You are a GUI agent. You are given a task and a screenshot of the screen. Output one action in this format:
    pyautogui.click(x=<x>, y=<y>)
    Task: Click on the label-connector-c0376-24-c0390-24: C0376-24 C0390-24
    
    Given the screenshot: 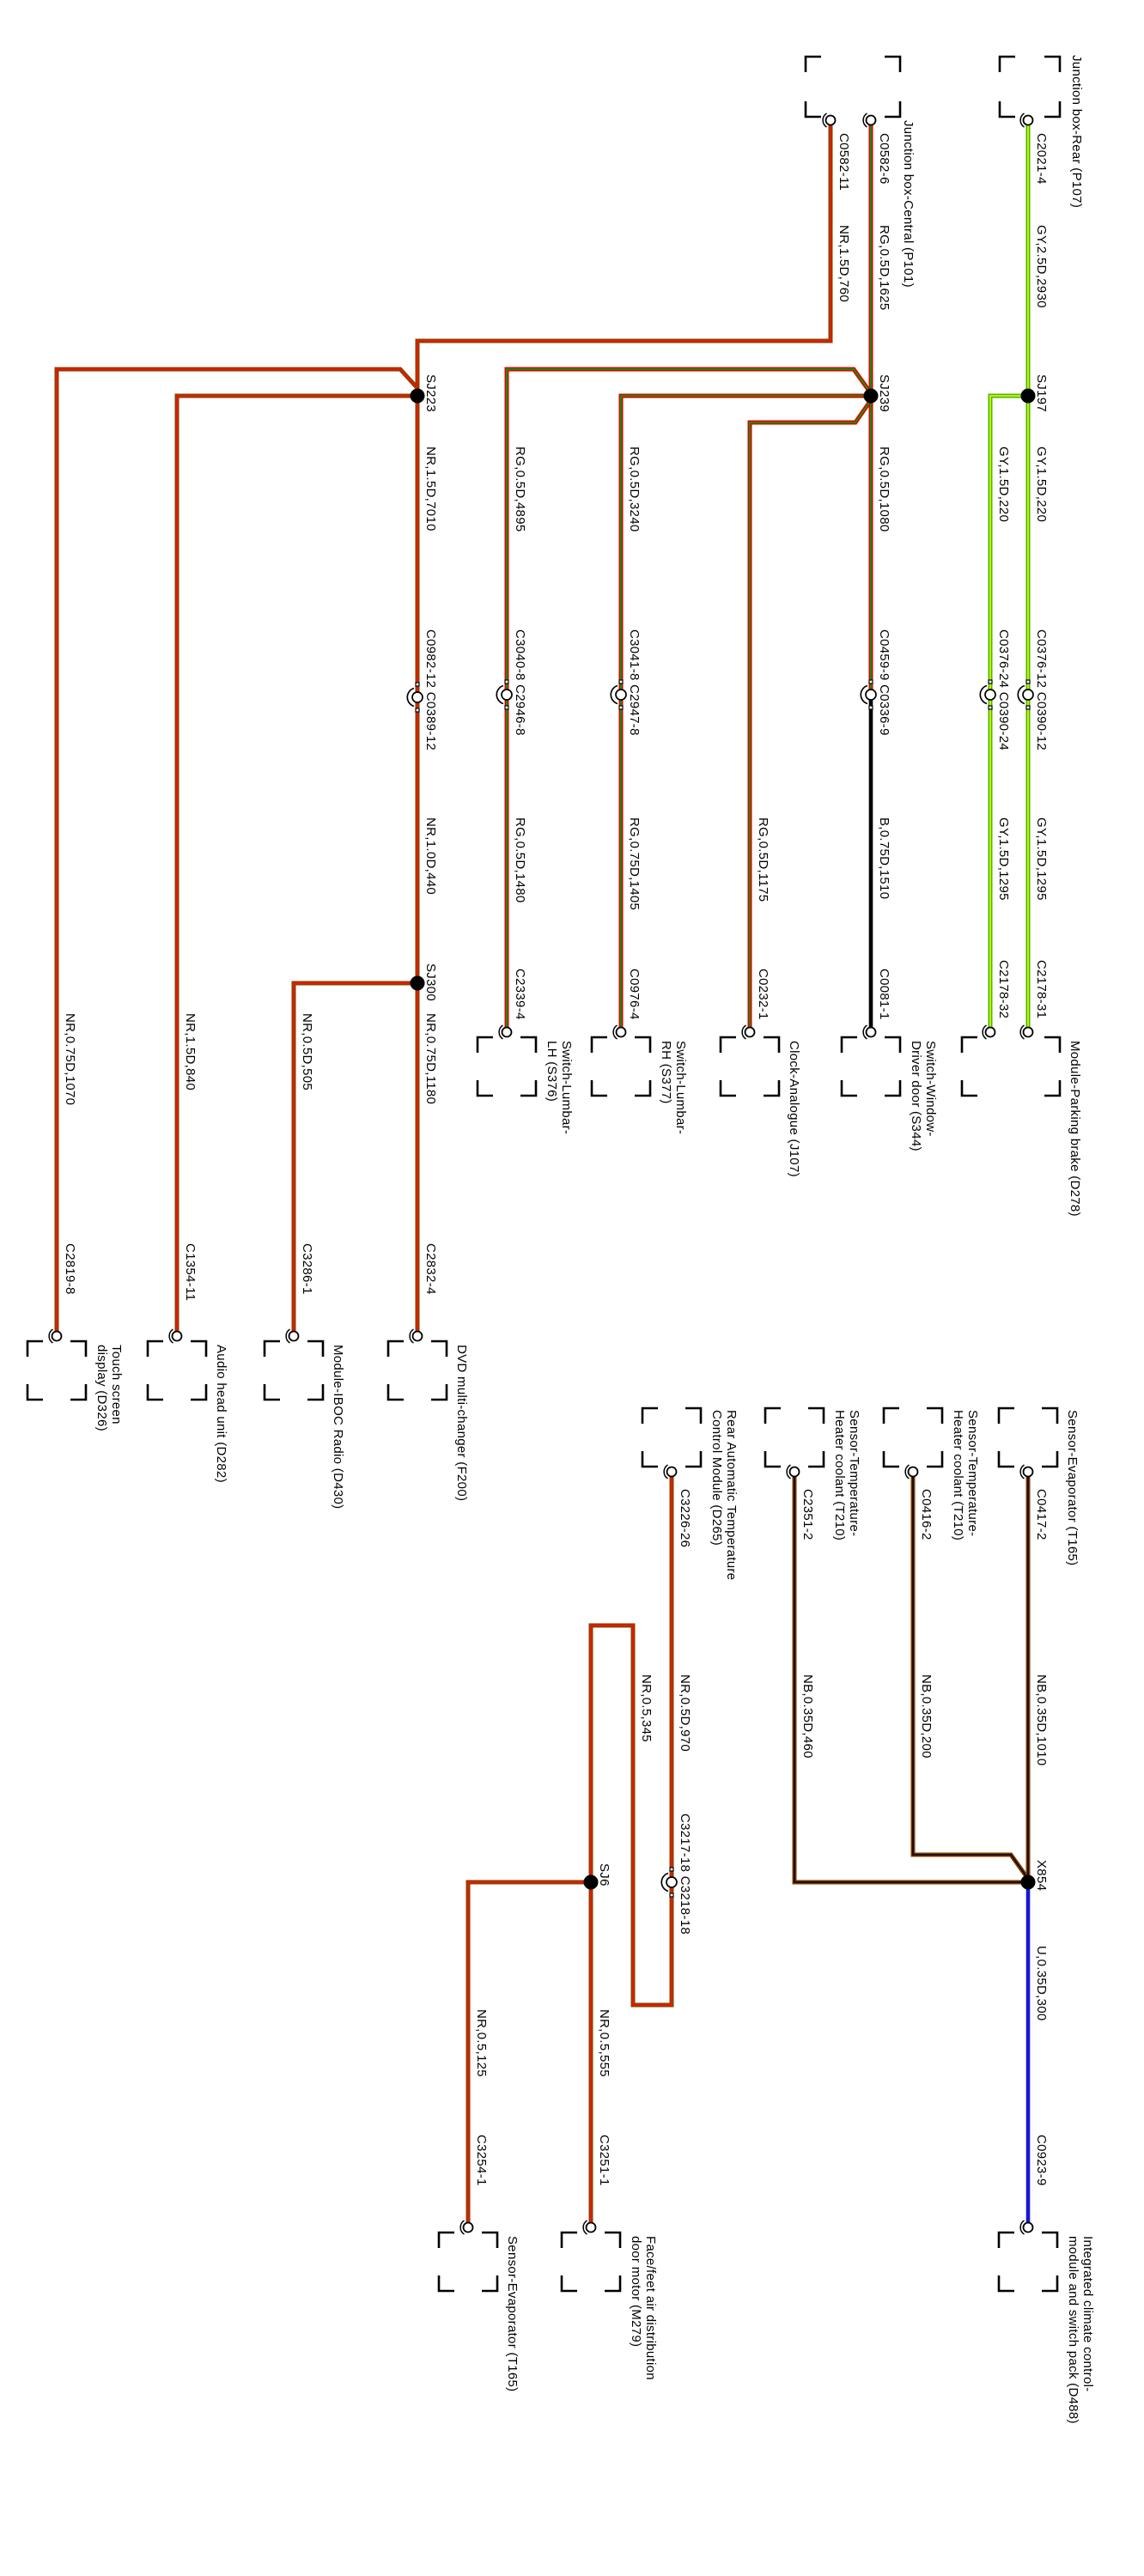 What is the action you would take?
    pyautogui.click(x=1003, y=690)
    